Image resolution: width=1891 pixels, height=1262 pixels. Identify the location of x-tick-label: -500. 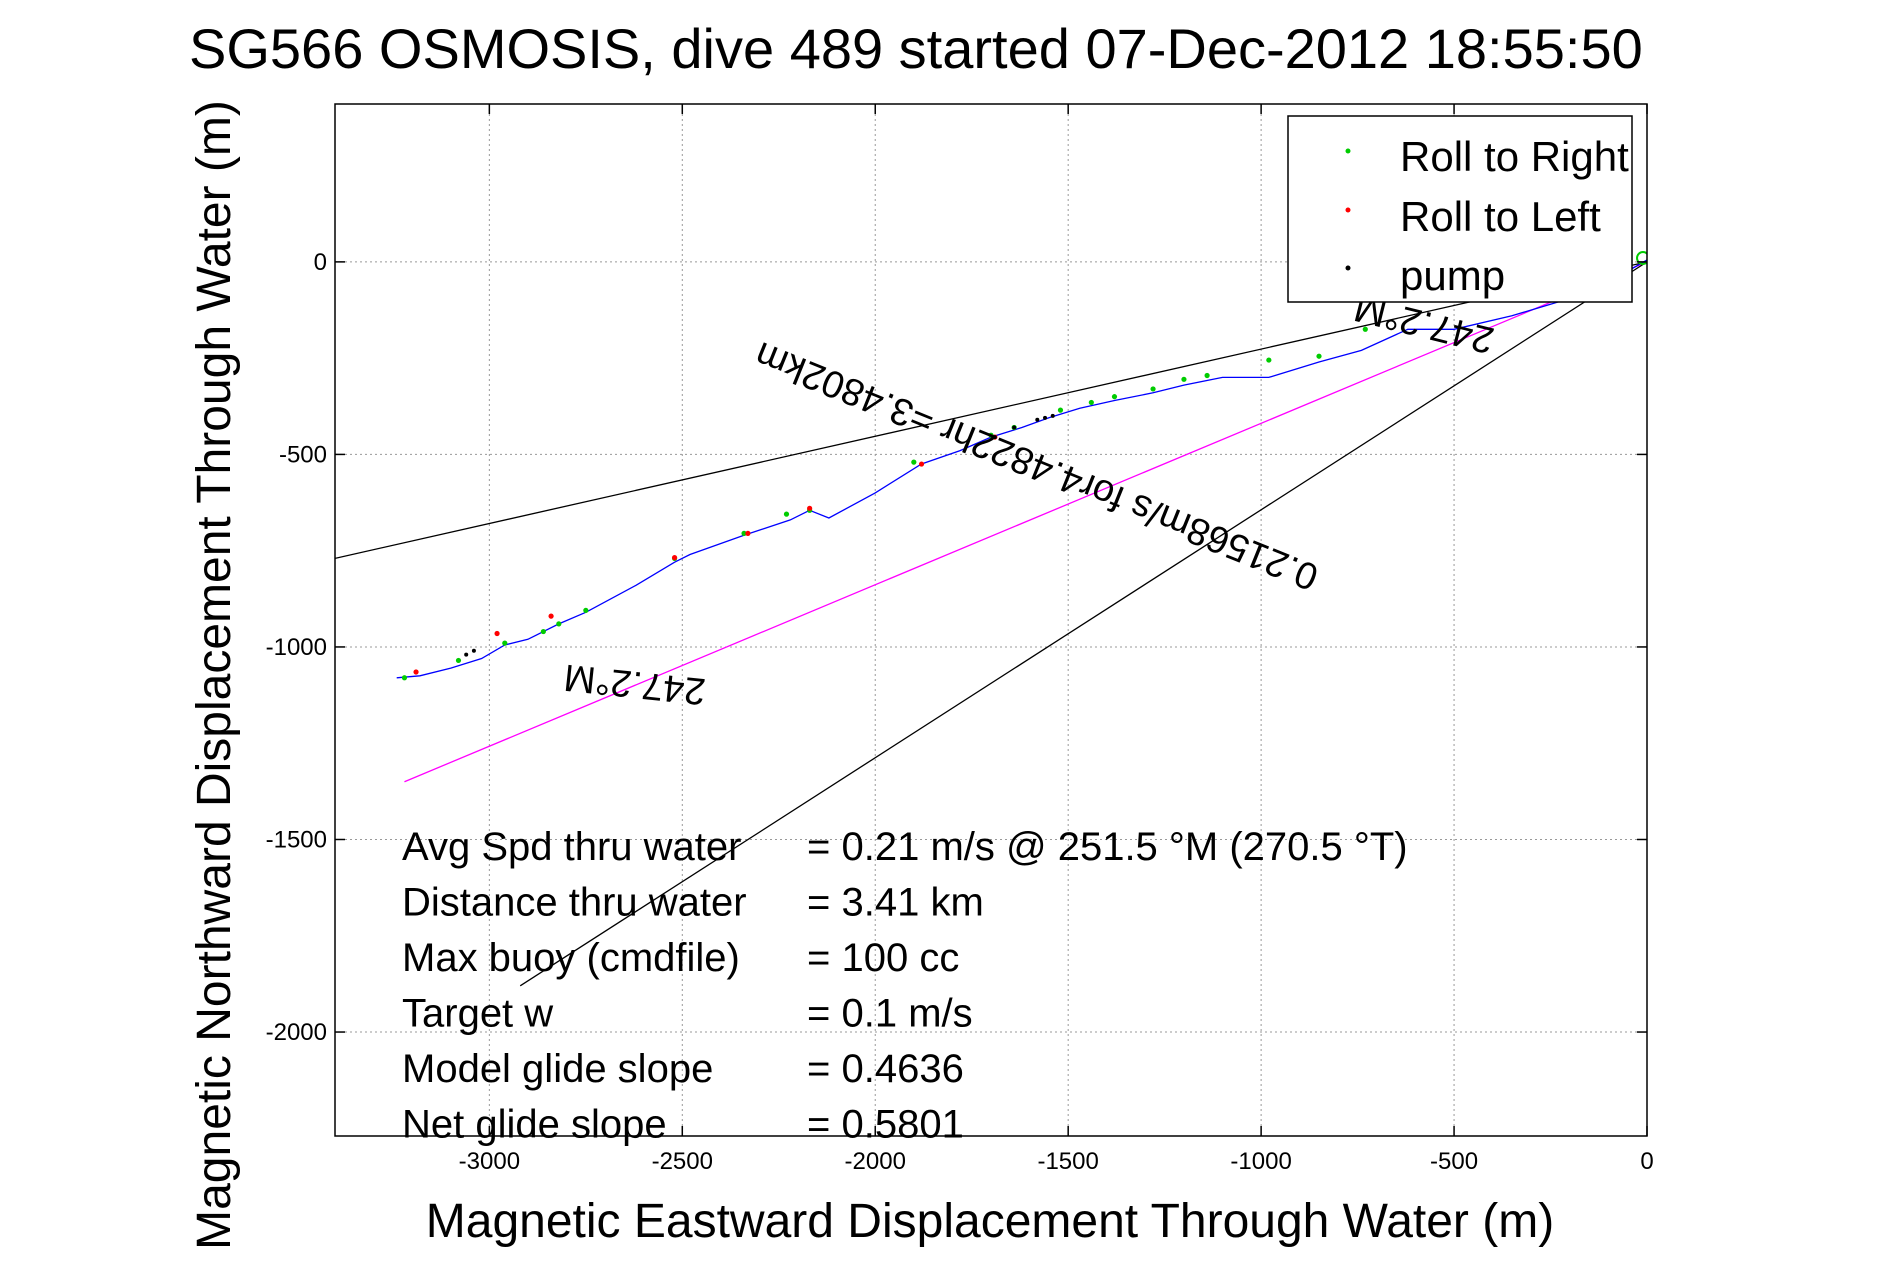
(1454, 1161).